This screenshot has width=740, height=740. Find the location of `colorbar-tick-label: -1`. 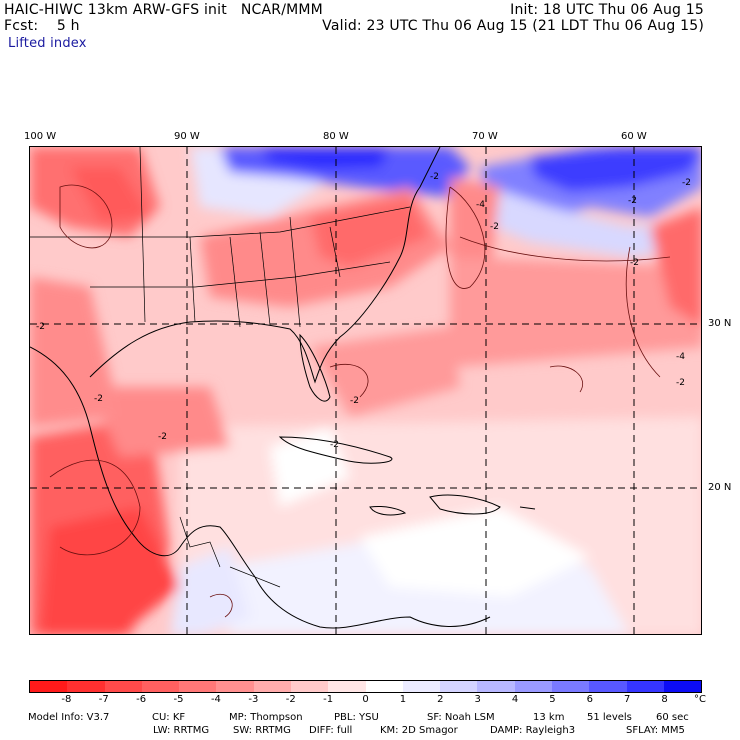

colorbar-tick-label: -1 is located at coordinates (328, 699).